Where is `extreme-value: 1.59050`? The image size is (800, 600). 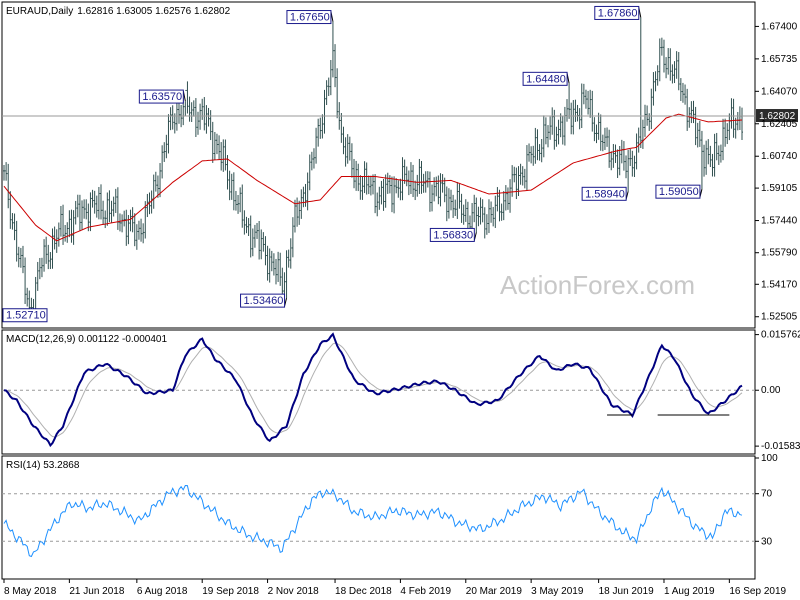 extreme-value: 1.59050 is located at coordinates (679, 192).